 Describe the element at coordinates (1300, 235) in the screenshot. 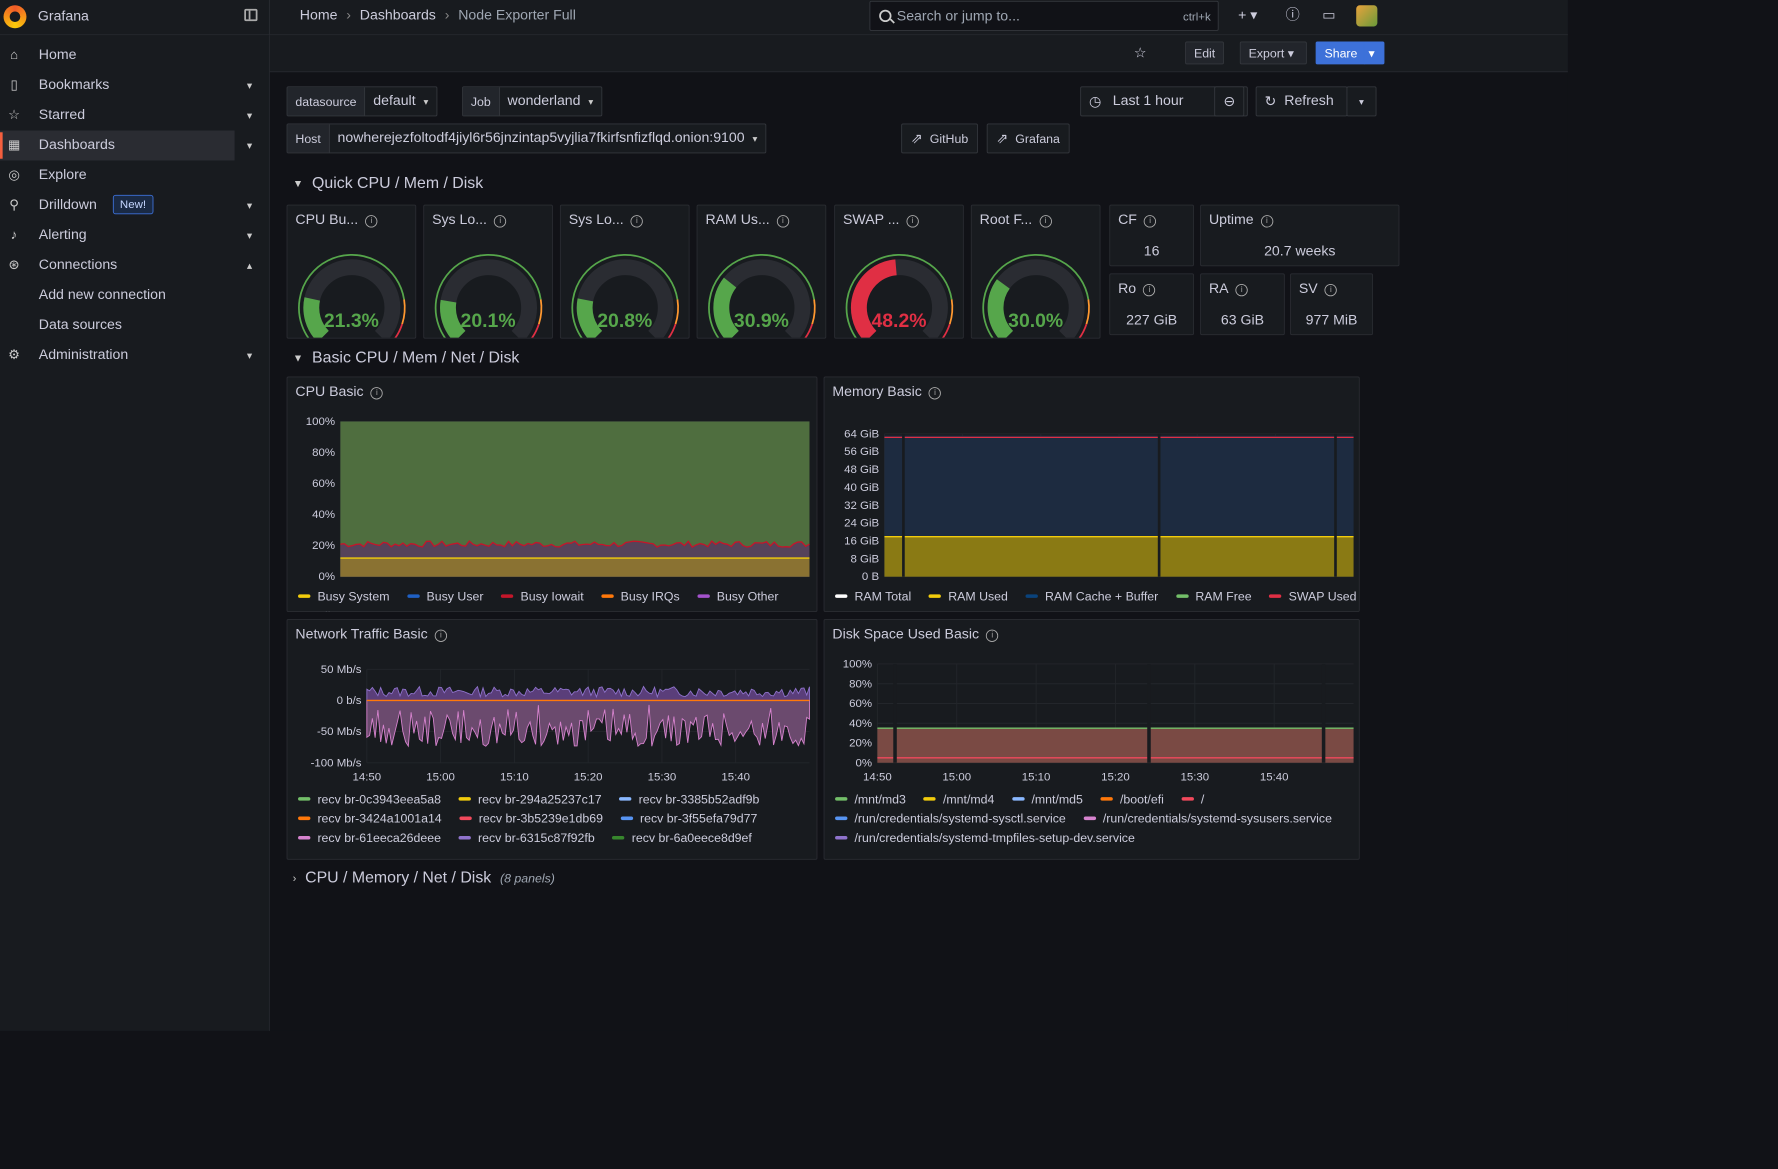

I see `stat-panel-uptime: Uptime i 20.7 weeks` at that location.